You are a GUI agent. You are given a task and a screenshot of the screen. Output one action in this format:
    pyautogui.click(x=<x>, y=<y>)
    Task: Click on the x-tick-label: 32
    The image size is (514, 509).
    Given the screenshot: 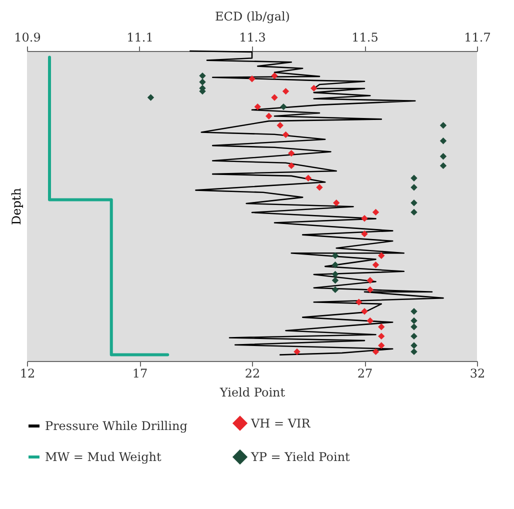 What is the action you would take?
    pyautogui.click(x=478, y=373)
    